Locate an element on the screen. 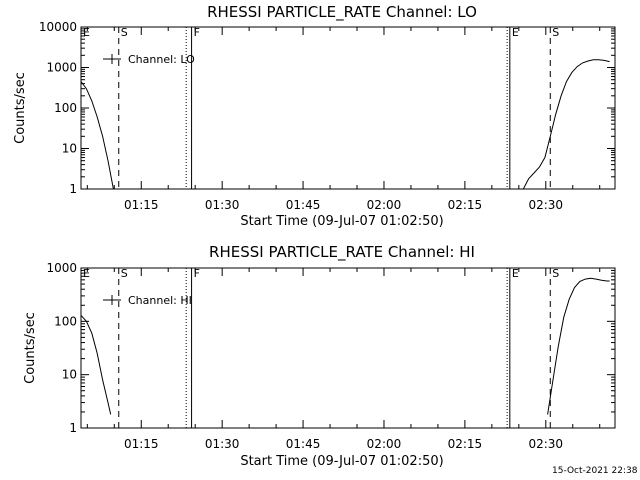  legend: Channel: HI is located at coordinates (147, 300).